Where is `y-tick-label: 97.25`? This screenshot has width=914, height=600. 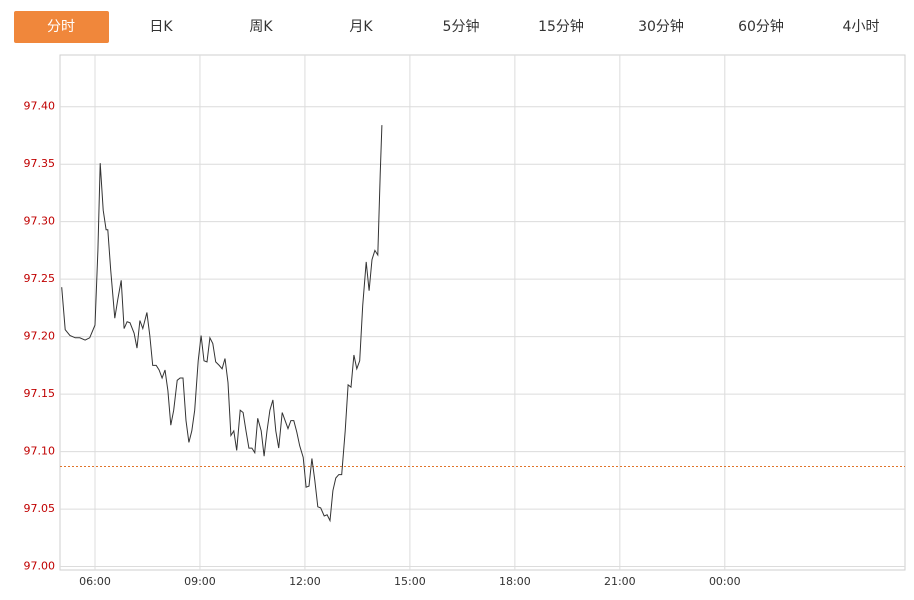 y-tick-label: 97.25 is located at coordinates (40, 278).